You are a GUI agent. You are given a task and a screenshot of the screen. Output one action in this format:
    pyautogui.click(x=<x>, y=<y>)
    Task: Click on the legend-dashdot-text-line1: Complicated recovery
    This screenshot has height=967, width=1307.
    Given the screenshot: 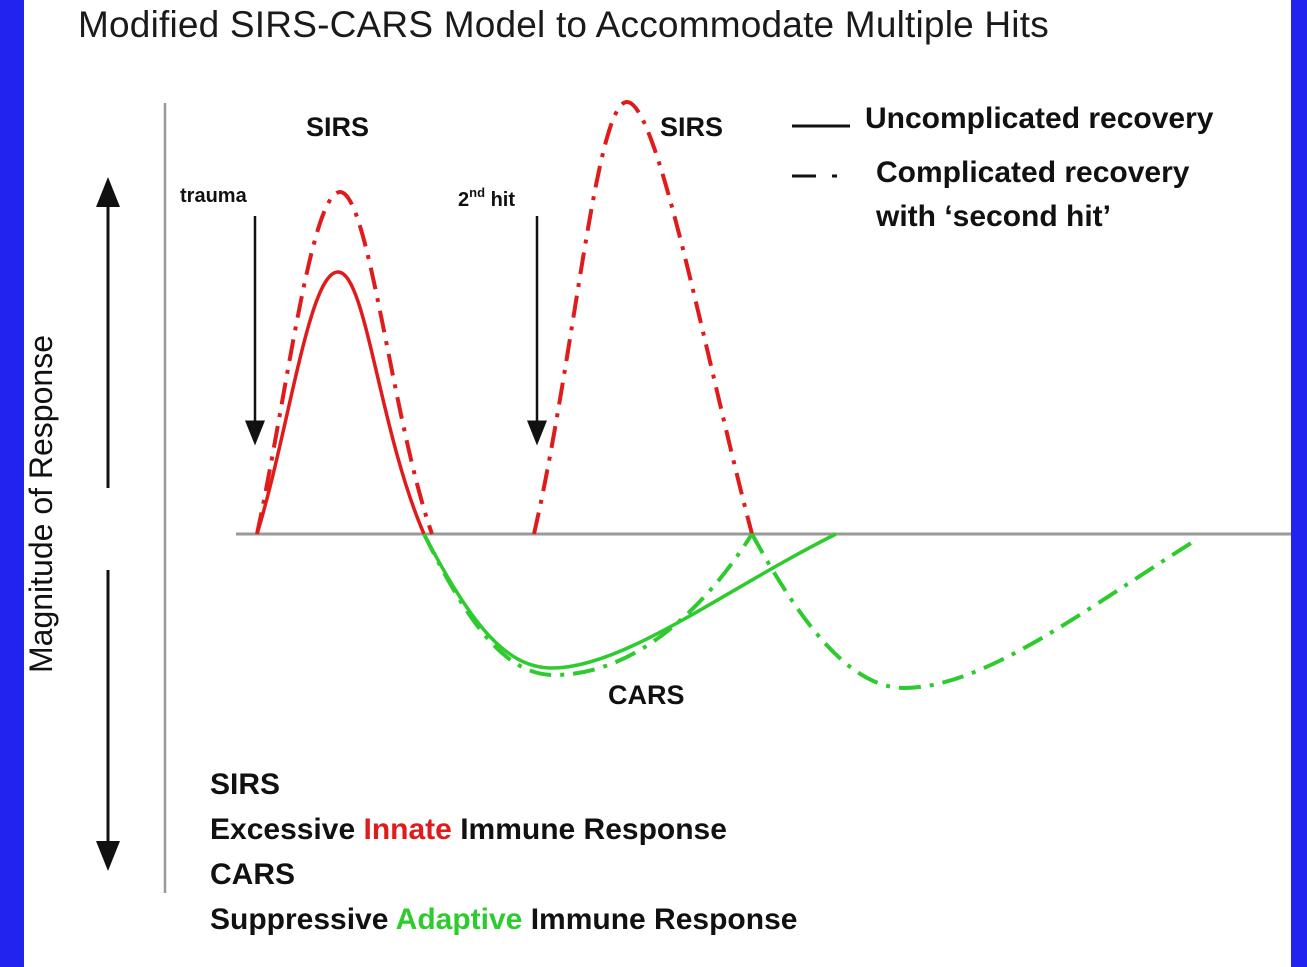 What is the action you would take?
    pyautogui.click(x=1033, y=172)
    